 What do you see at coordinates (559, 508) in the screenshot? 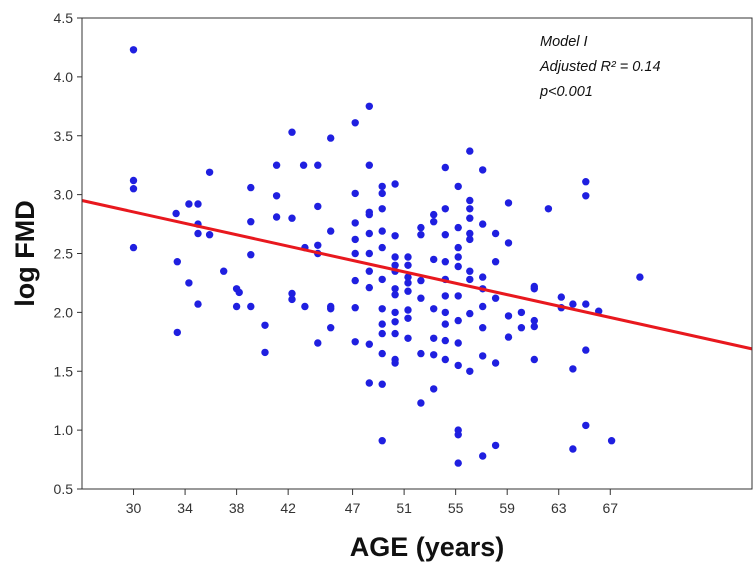
I see `x-tick-label: 63` at bounding box center [559, 508].